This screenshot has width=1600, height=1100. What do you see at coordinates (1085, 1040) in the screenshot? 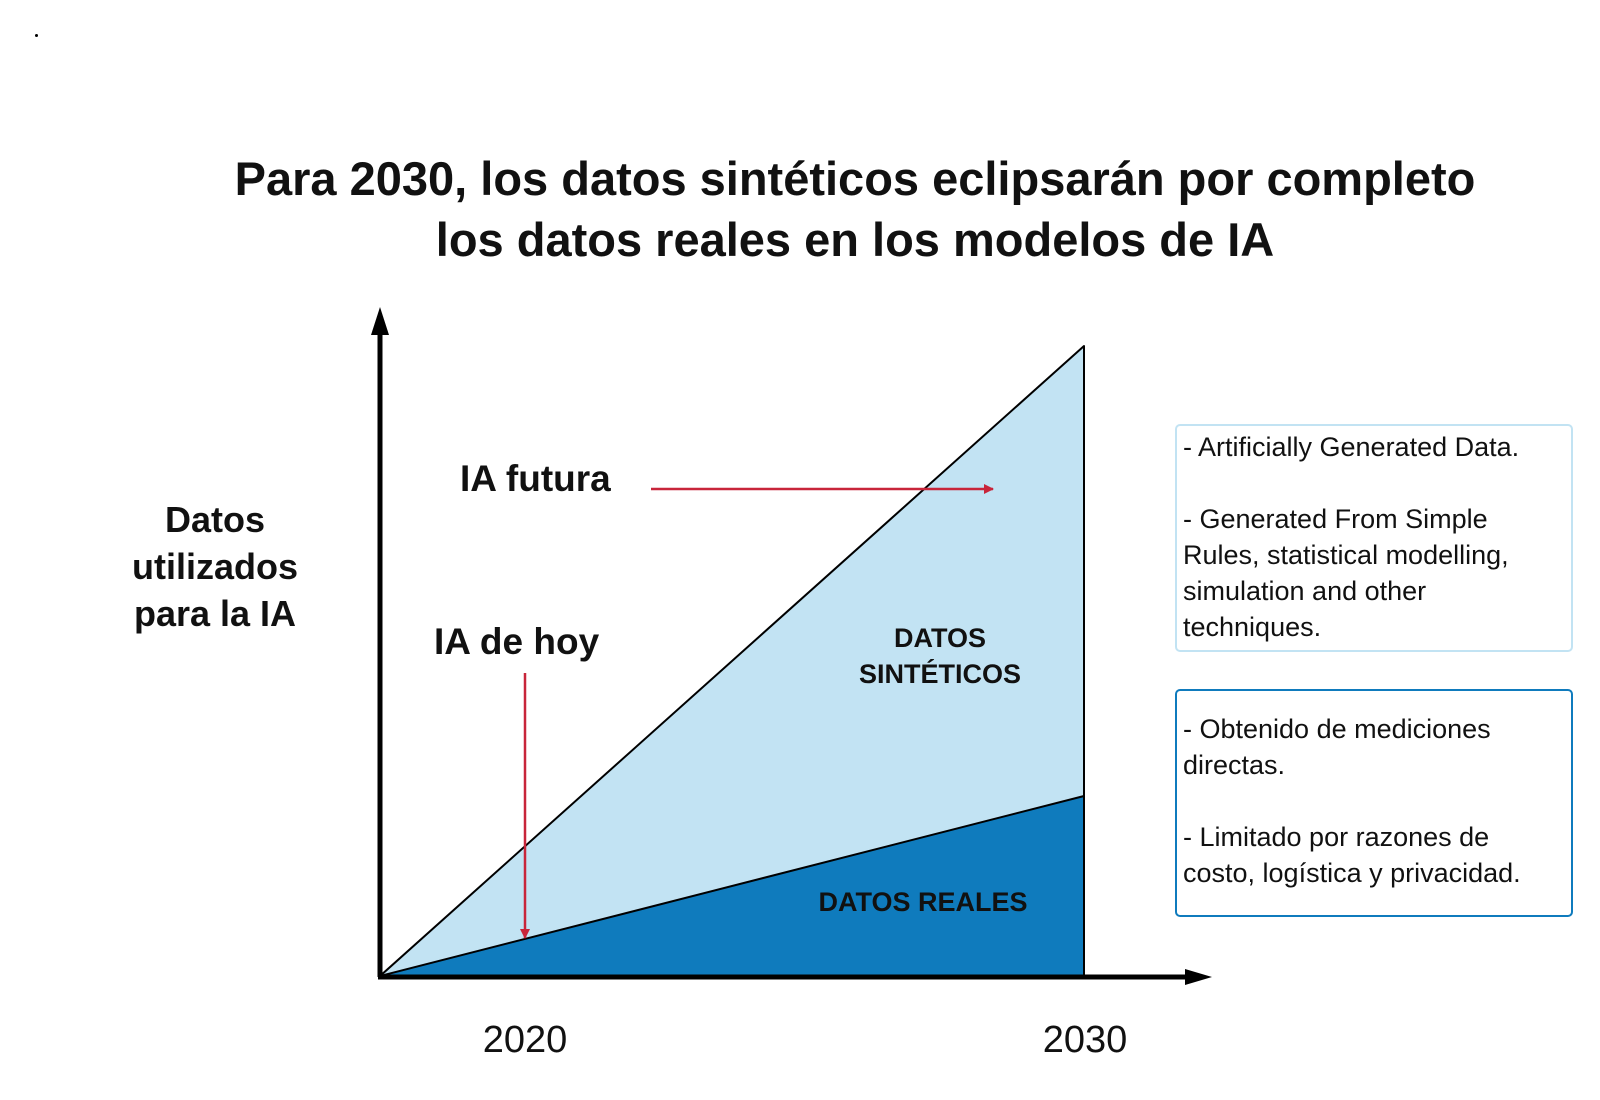
I see `x-tick-2030: 2030` at bounding box center [1085, 1040].